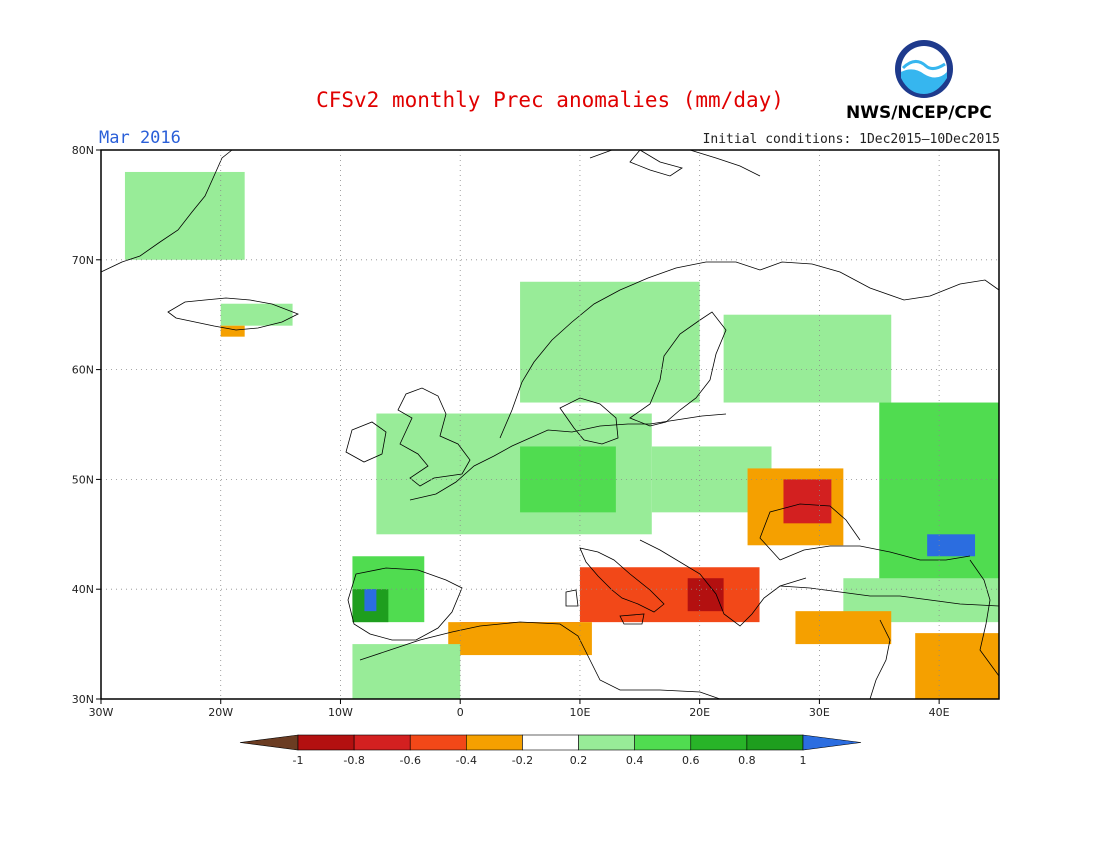  What do you see at coordinates (522, 760) in the screenshot?
I see `colorbar-label: -0.2` at bounding box center [522, 760].